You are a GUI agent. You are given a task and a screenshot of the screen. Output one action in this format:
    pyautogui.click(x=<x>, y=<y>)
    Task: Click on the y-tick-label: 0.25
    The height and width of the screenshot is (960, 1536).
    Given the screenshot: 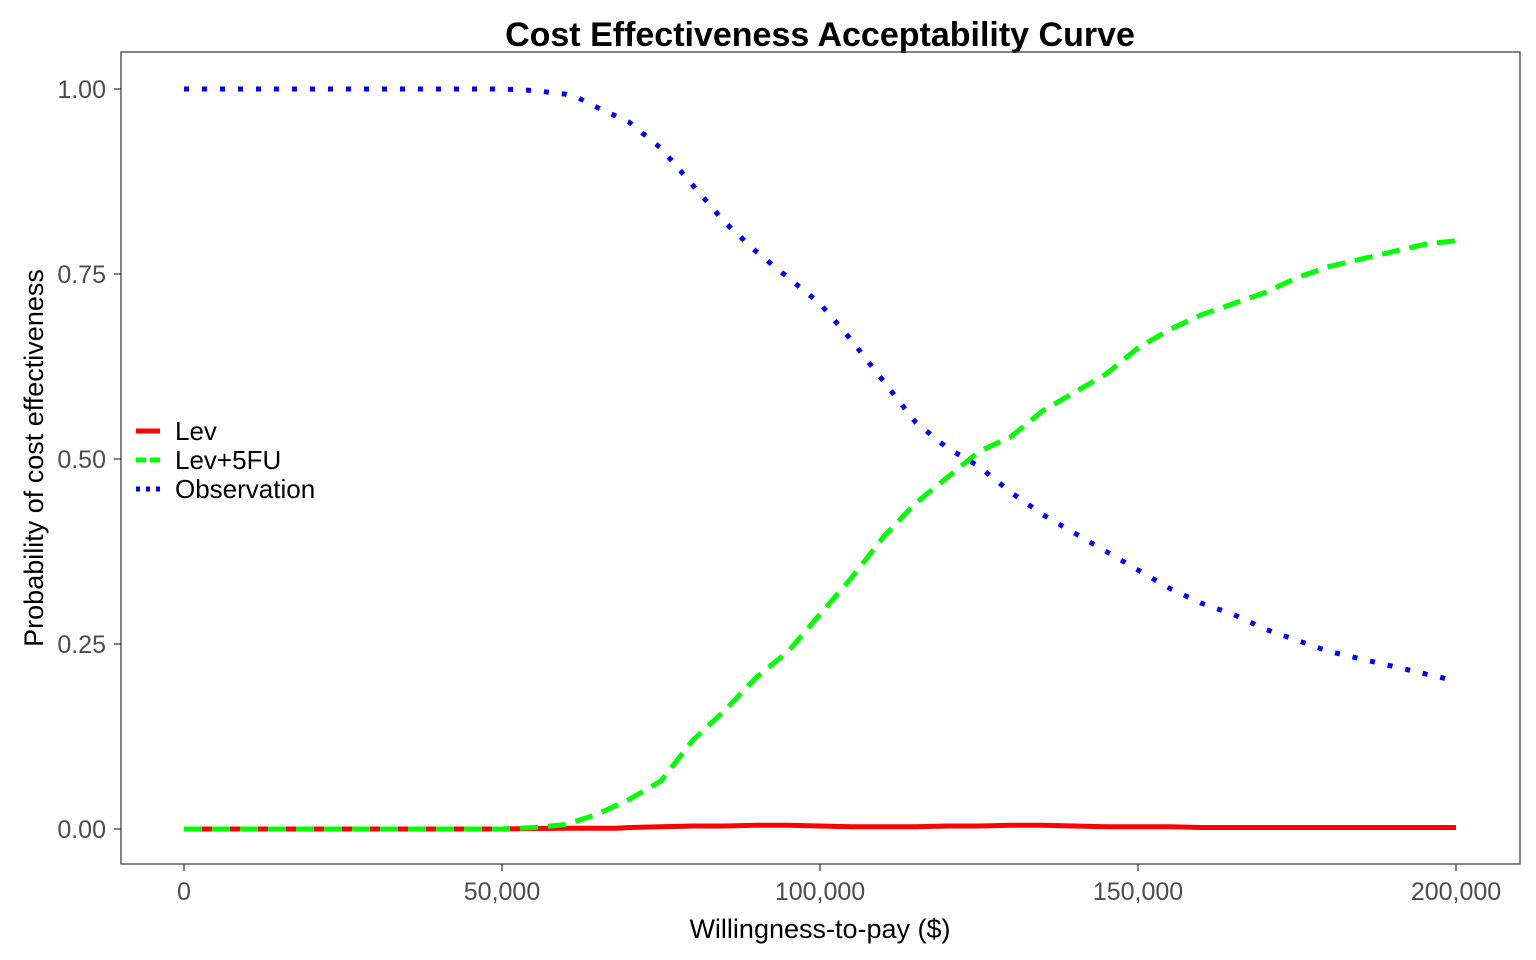 What is the action you would take?
    pyautogui.click(x=81, y=645)
    